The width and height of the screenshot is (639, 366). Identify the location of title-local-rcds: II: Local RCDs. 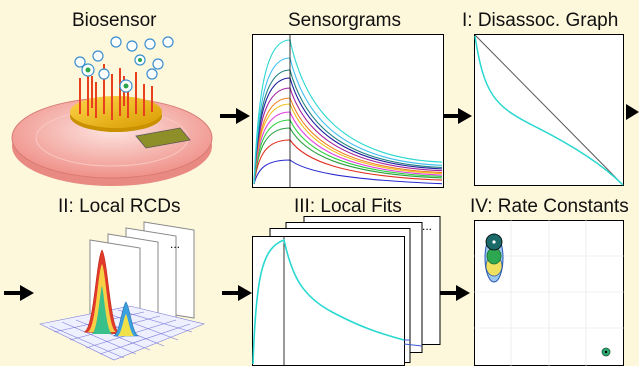
(119, 206).